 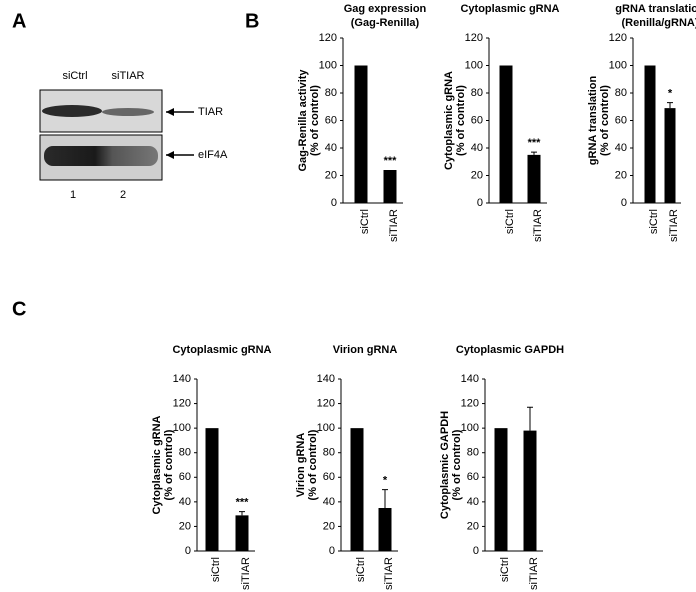 What do you see at coordinates (593, 121) in the screenshot?
I see `y-axis-label: gRNA translation` at bounding box center [593, 121].